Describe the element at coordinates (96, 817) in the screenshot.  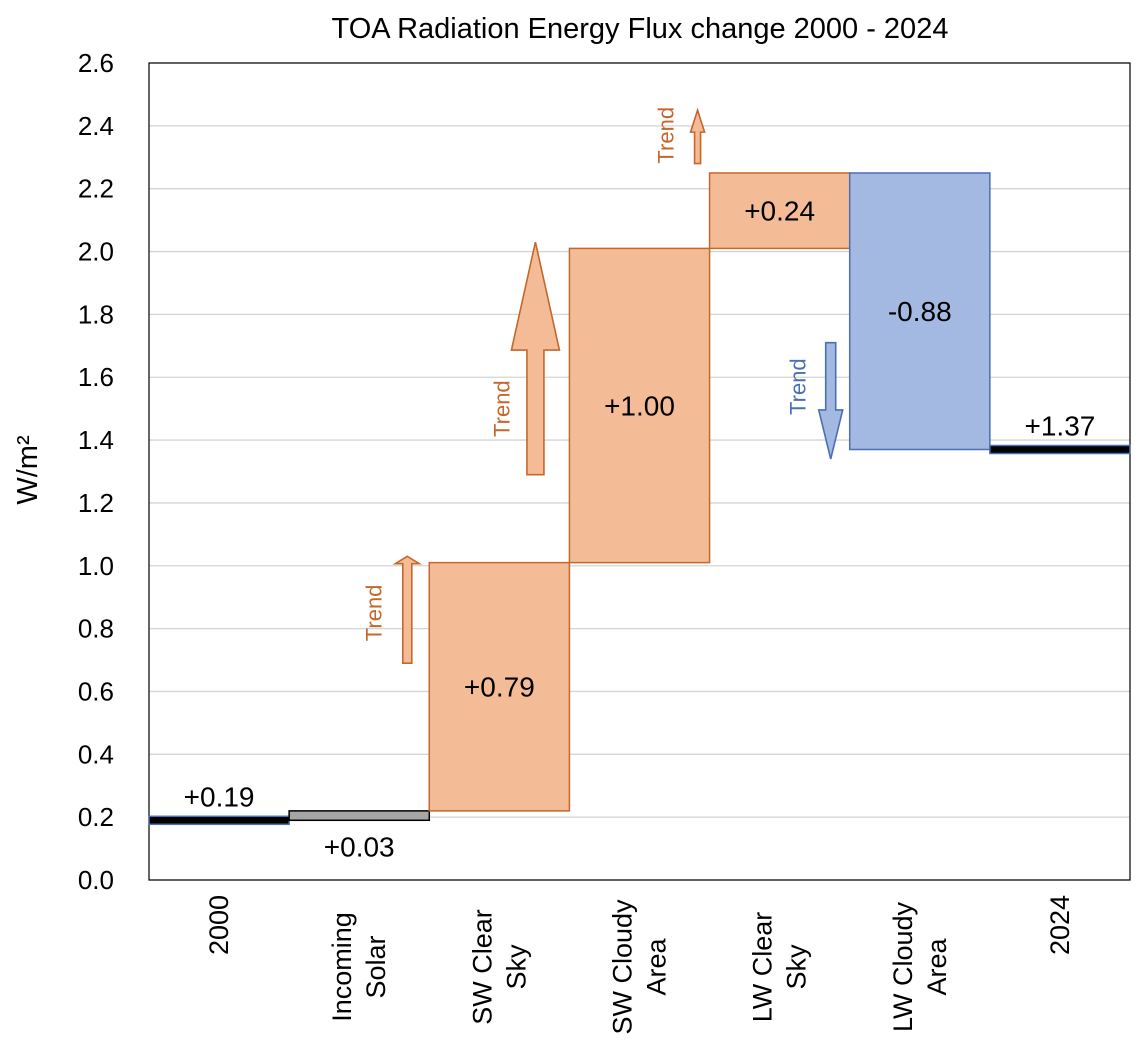
I see `y-tick-label: 0.2` at that location.